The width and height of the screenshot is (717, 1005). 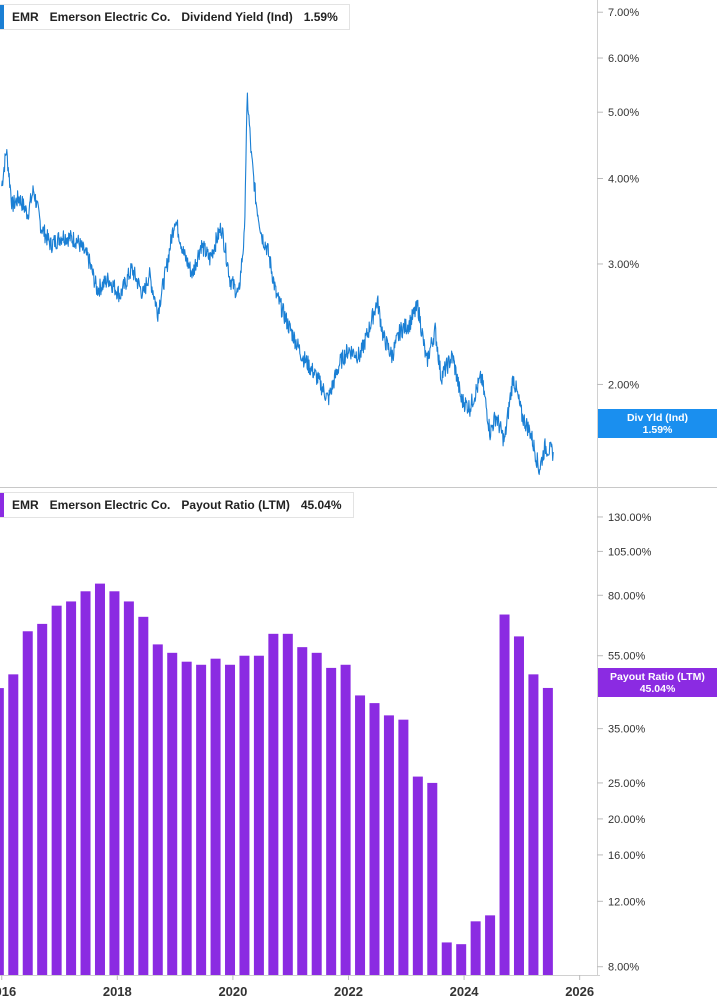 I want to click on yield-value-tag: Div Yld (Ind) 1.59%, so click(x=657, y=423).